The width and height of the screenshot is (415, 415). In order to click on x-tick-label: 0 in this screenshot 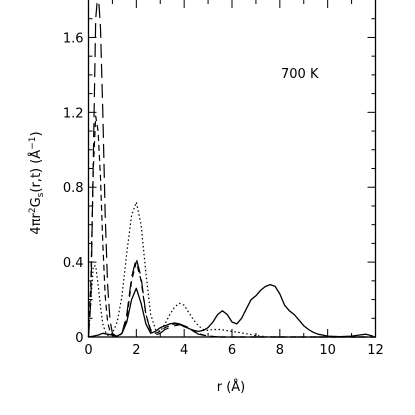, I will do `click(88, 350)`.